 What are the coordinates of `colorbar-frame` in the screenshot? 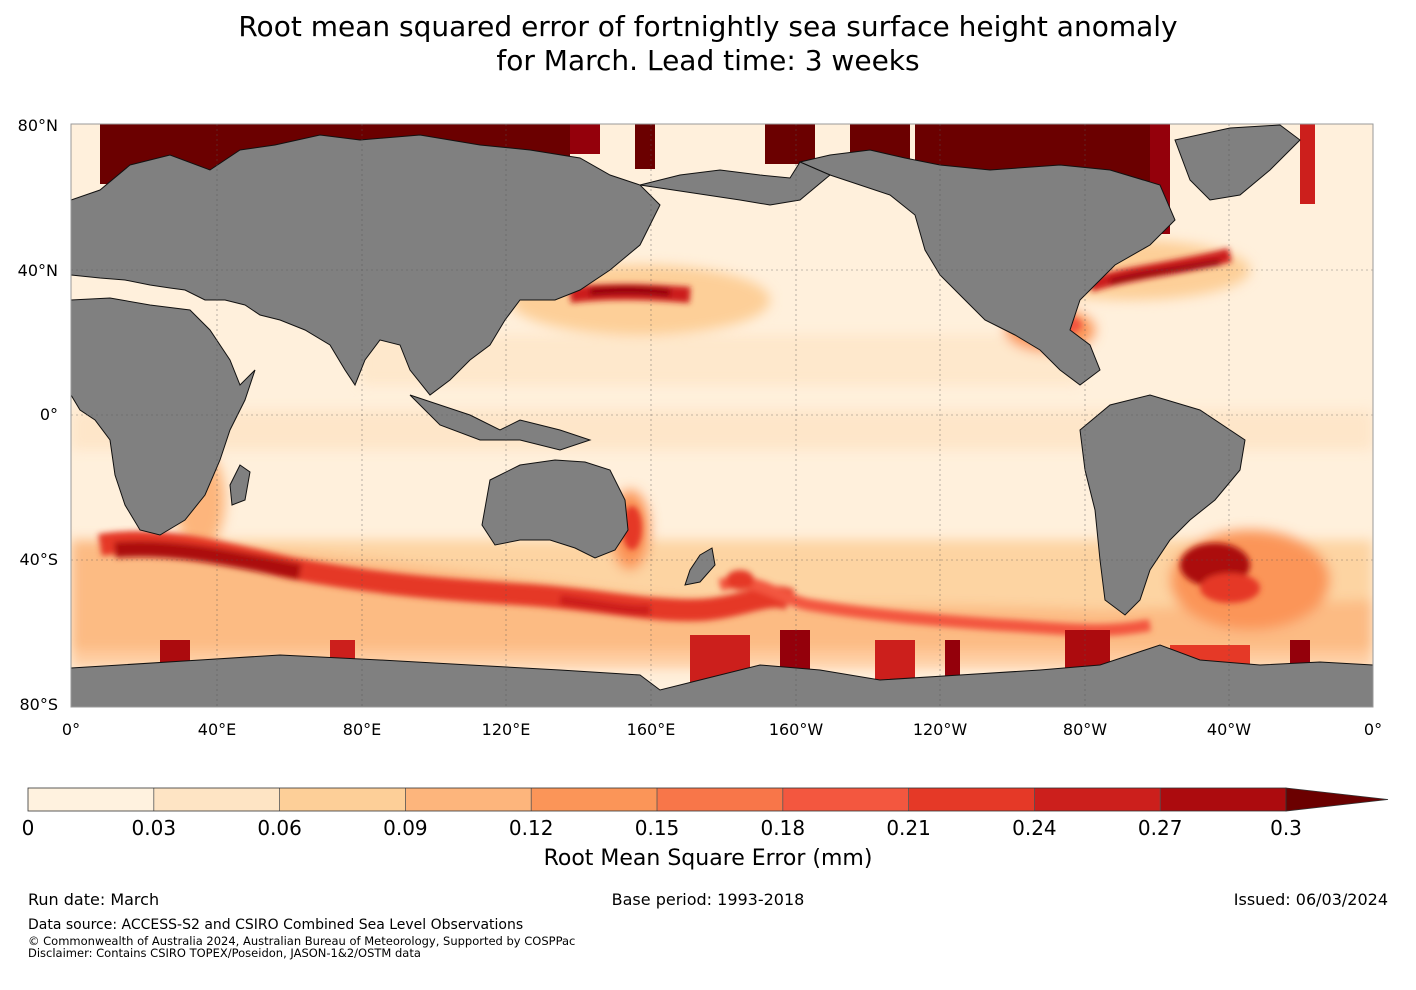 It's located at (657, 799).